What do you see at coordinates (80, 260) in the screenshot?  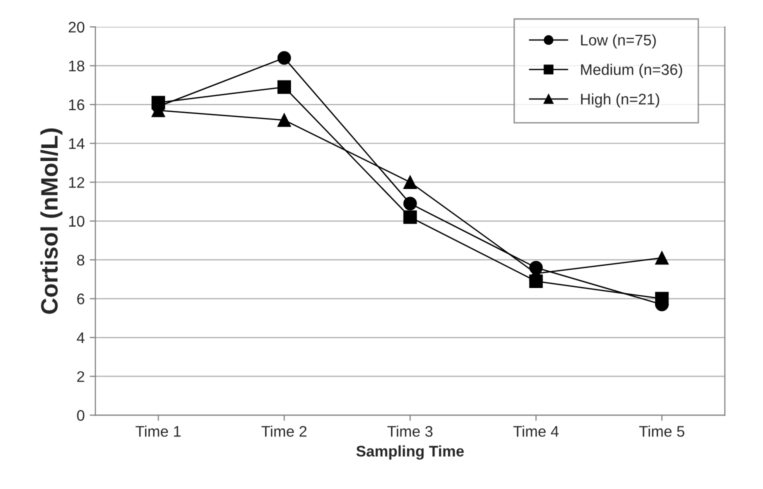 I see `y-tick-label: 8` at bounding box center [80, 260].